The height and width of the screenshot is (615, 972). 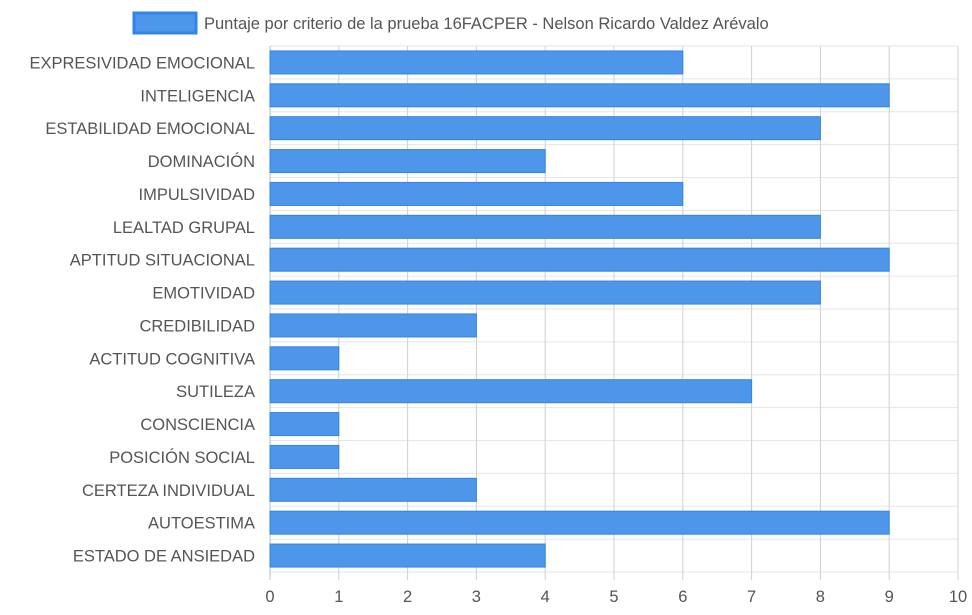 What do you see at coordinates (142, 63) in the screenshot?
I see `category-label: EXPRESIVIDAD EMOCIONAL` at bounding box center [142, 63].